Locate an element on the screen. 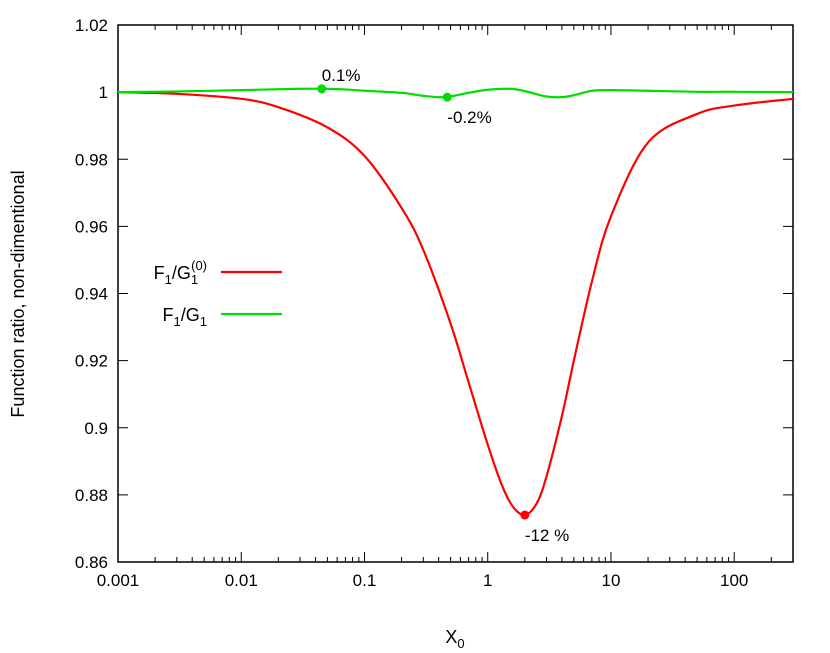  legend-label: F1/G1(0) is located at coordinates (180, 272).